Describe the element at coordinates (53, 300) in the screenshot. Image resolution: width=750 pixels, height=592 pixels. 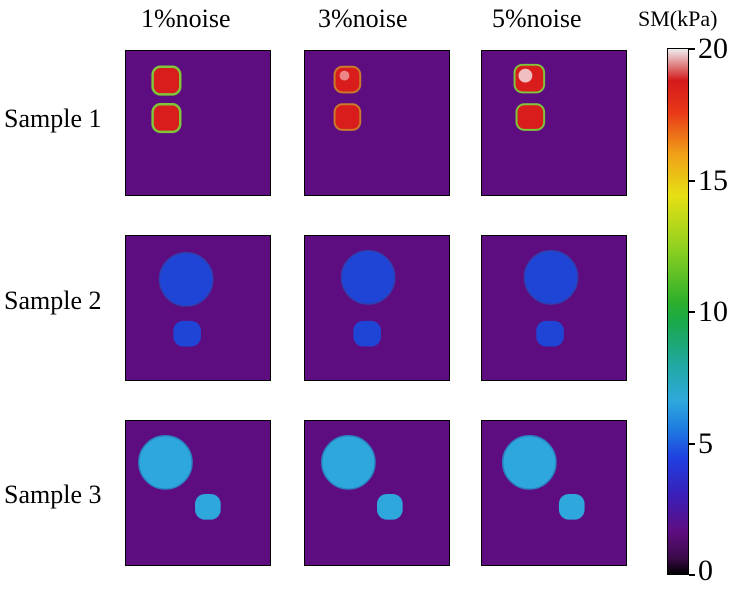
I see `row-label-sample-2: Sample 2` at that location.